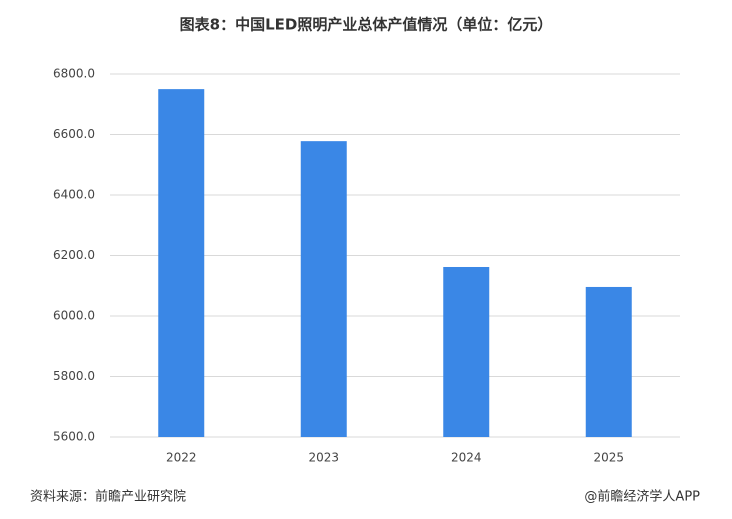 This screenshot has height=519, width=732. I want to click on y-tick-label: 6800.0, so click(74, 74).